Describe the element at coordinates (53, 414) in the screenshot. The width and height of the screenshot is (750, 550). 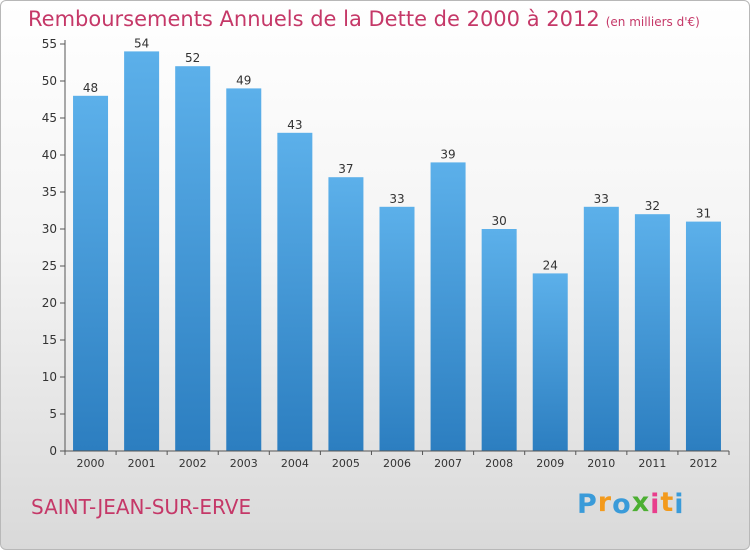
I see `y-tick-label-5: 5` at that location.